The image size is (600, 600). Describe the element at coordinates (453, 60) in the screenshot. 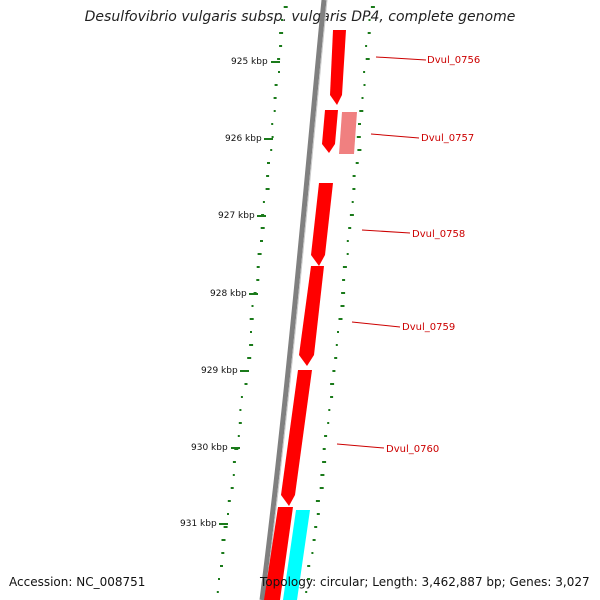

I see `gene-label: Dvul_0756` at that location.